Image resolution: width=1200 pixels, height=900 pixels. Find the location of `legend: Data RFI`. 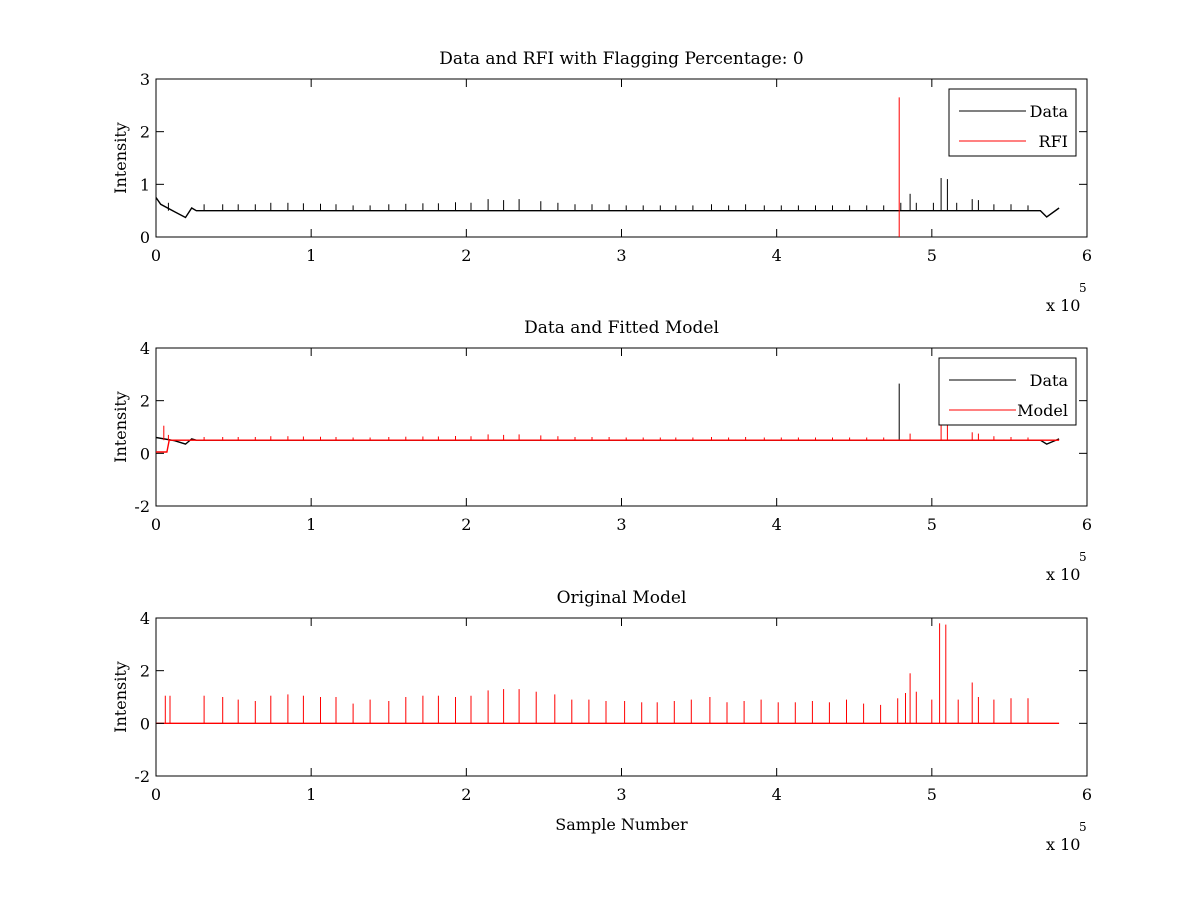

legend: Data RFI is located at coordinates (1012, 122).